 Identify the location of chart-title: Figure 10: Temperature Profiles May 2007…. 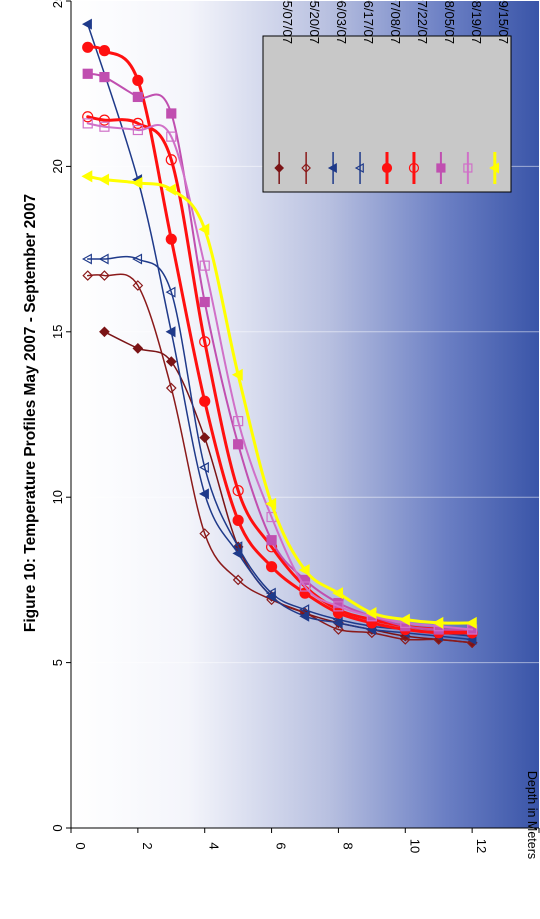
(30, 413).